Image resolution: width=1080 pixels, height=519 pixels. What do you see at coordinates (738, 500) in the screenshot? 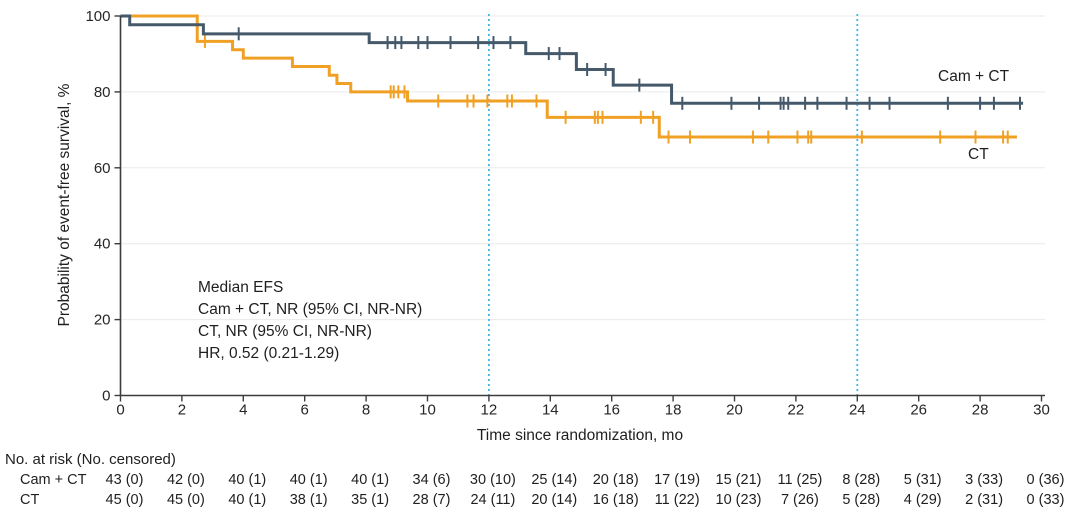
I see `risk-value-ct-20mo: 10 (23)` at bounding box center [738, 500].